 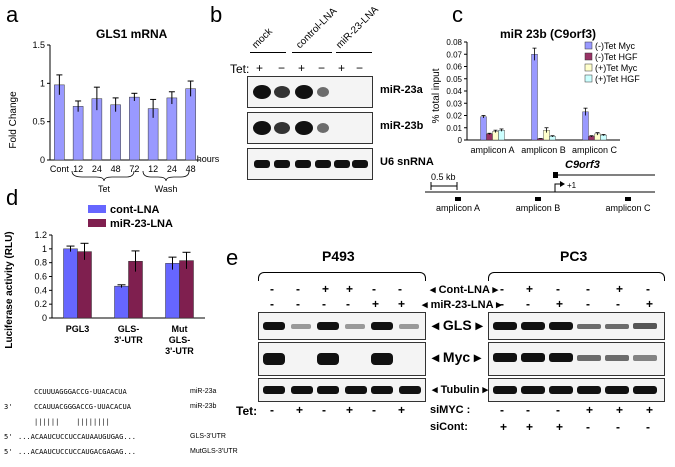 What do you see at coordinates (616, 57) in the screenshot?
I see `c-legend-label: (-)Tet HGF` at bounding box center [616, 57].